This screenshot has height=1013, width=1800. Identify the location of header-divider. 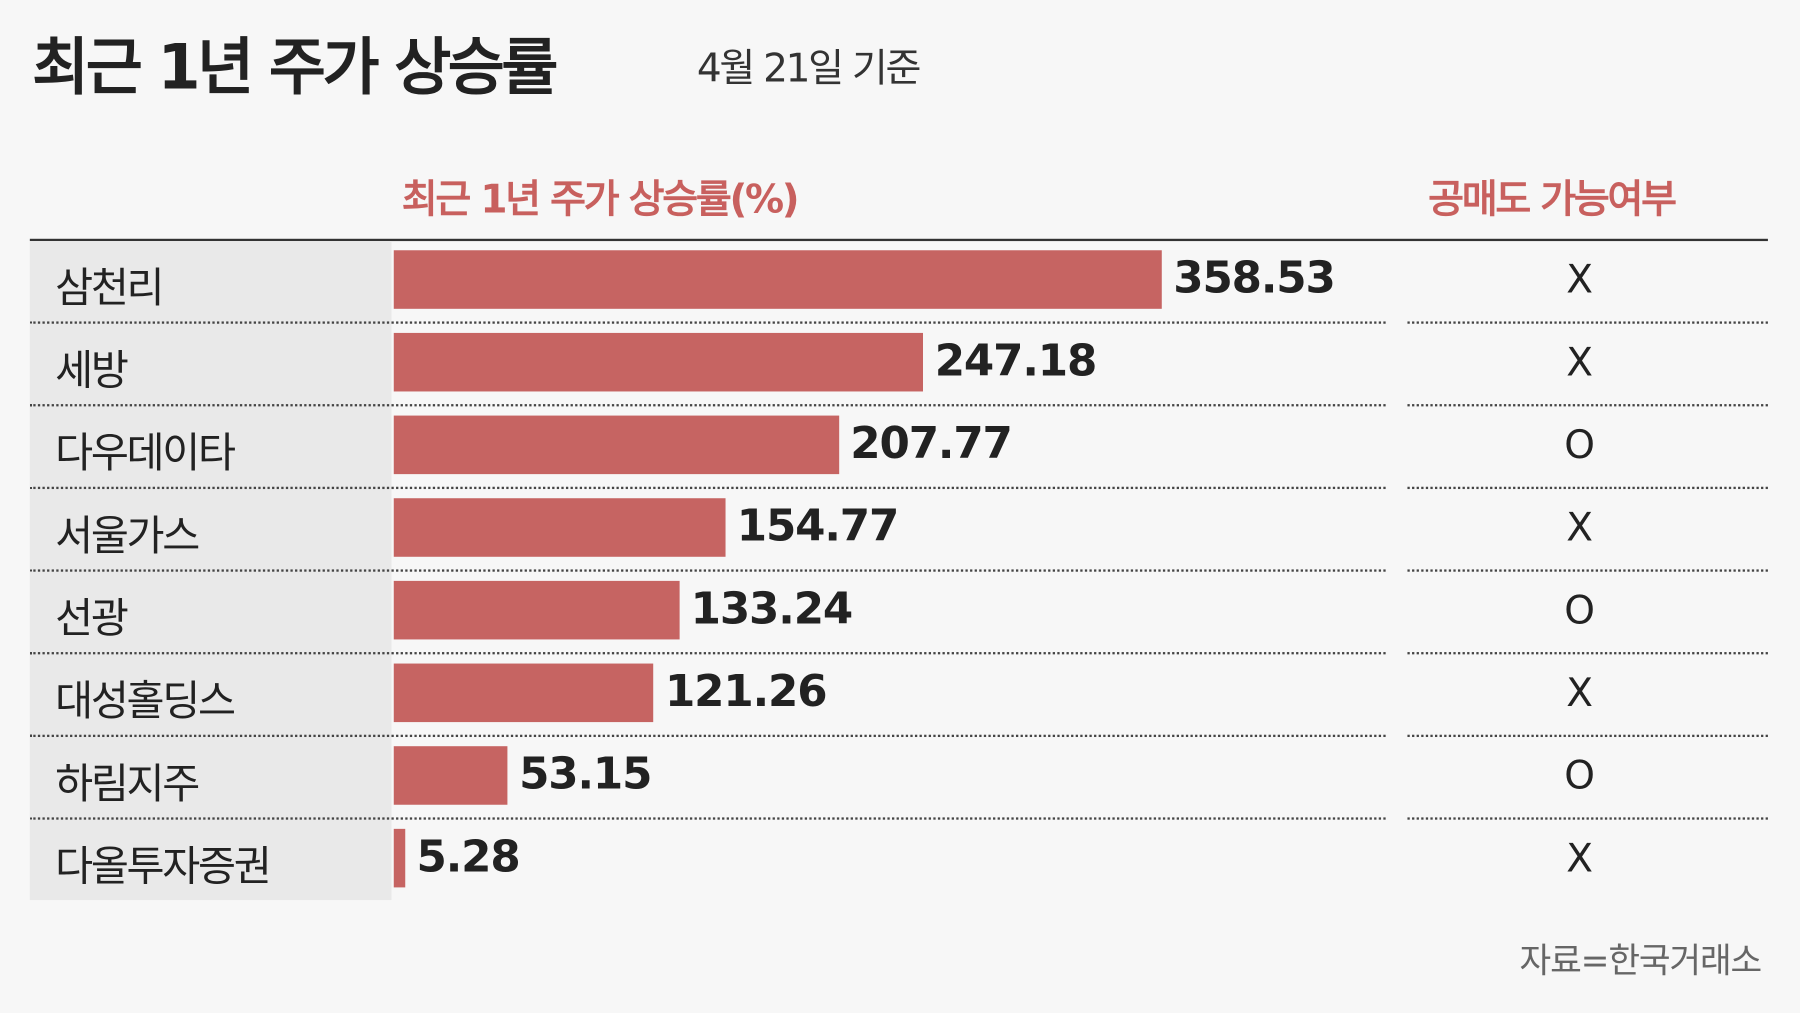
(898, 240).